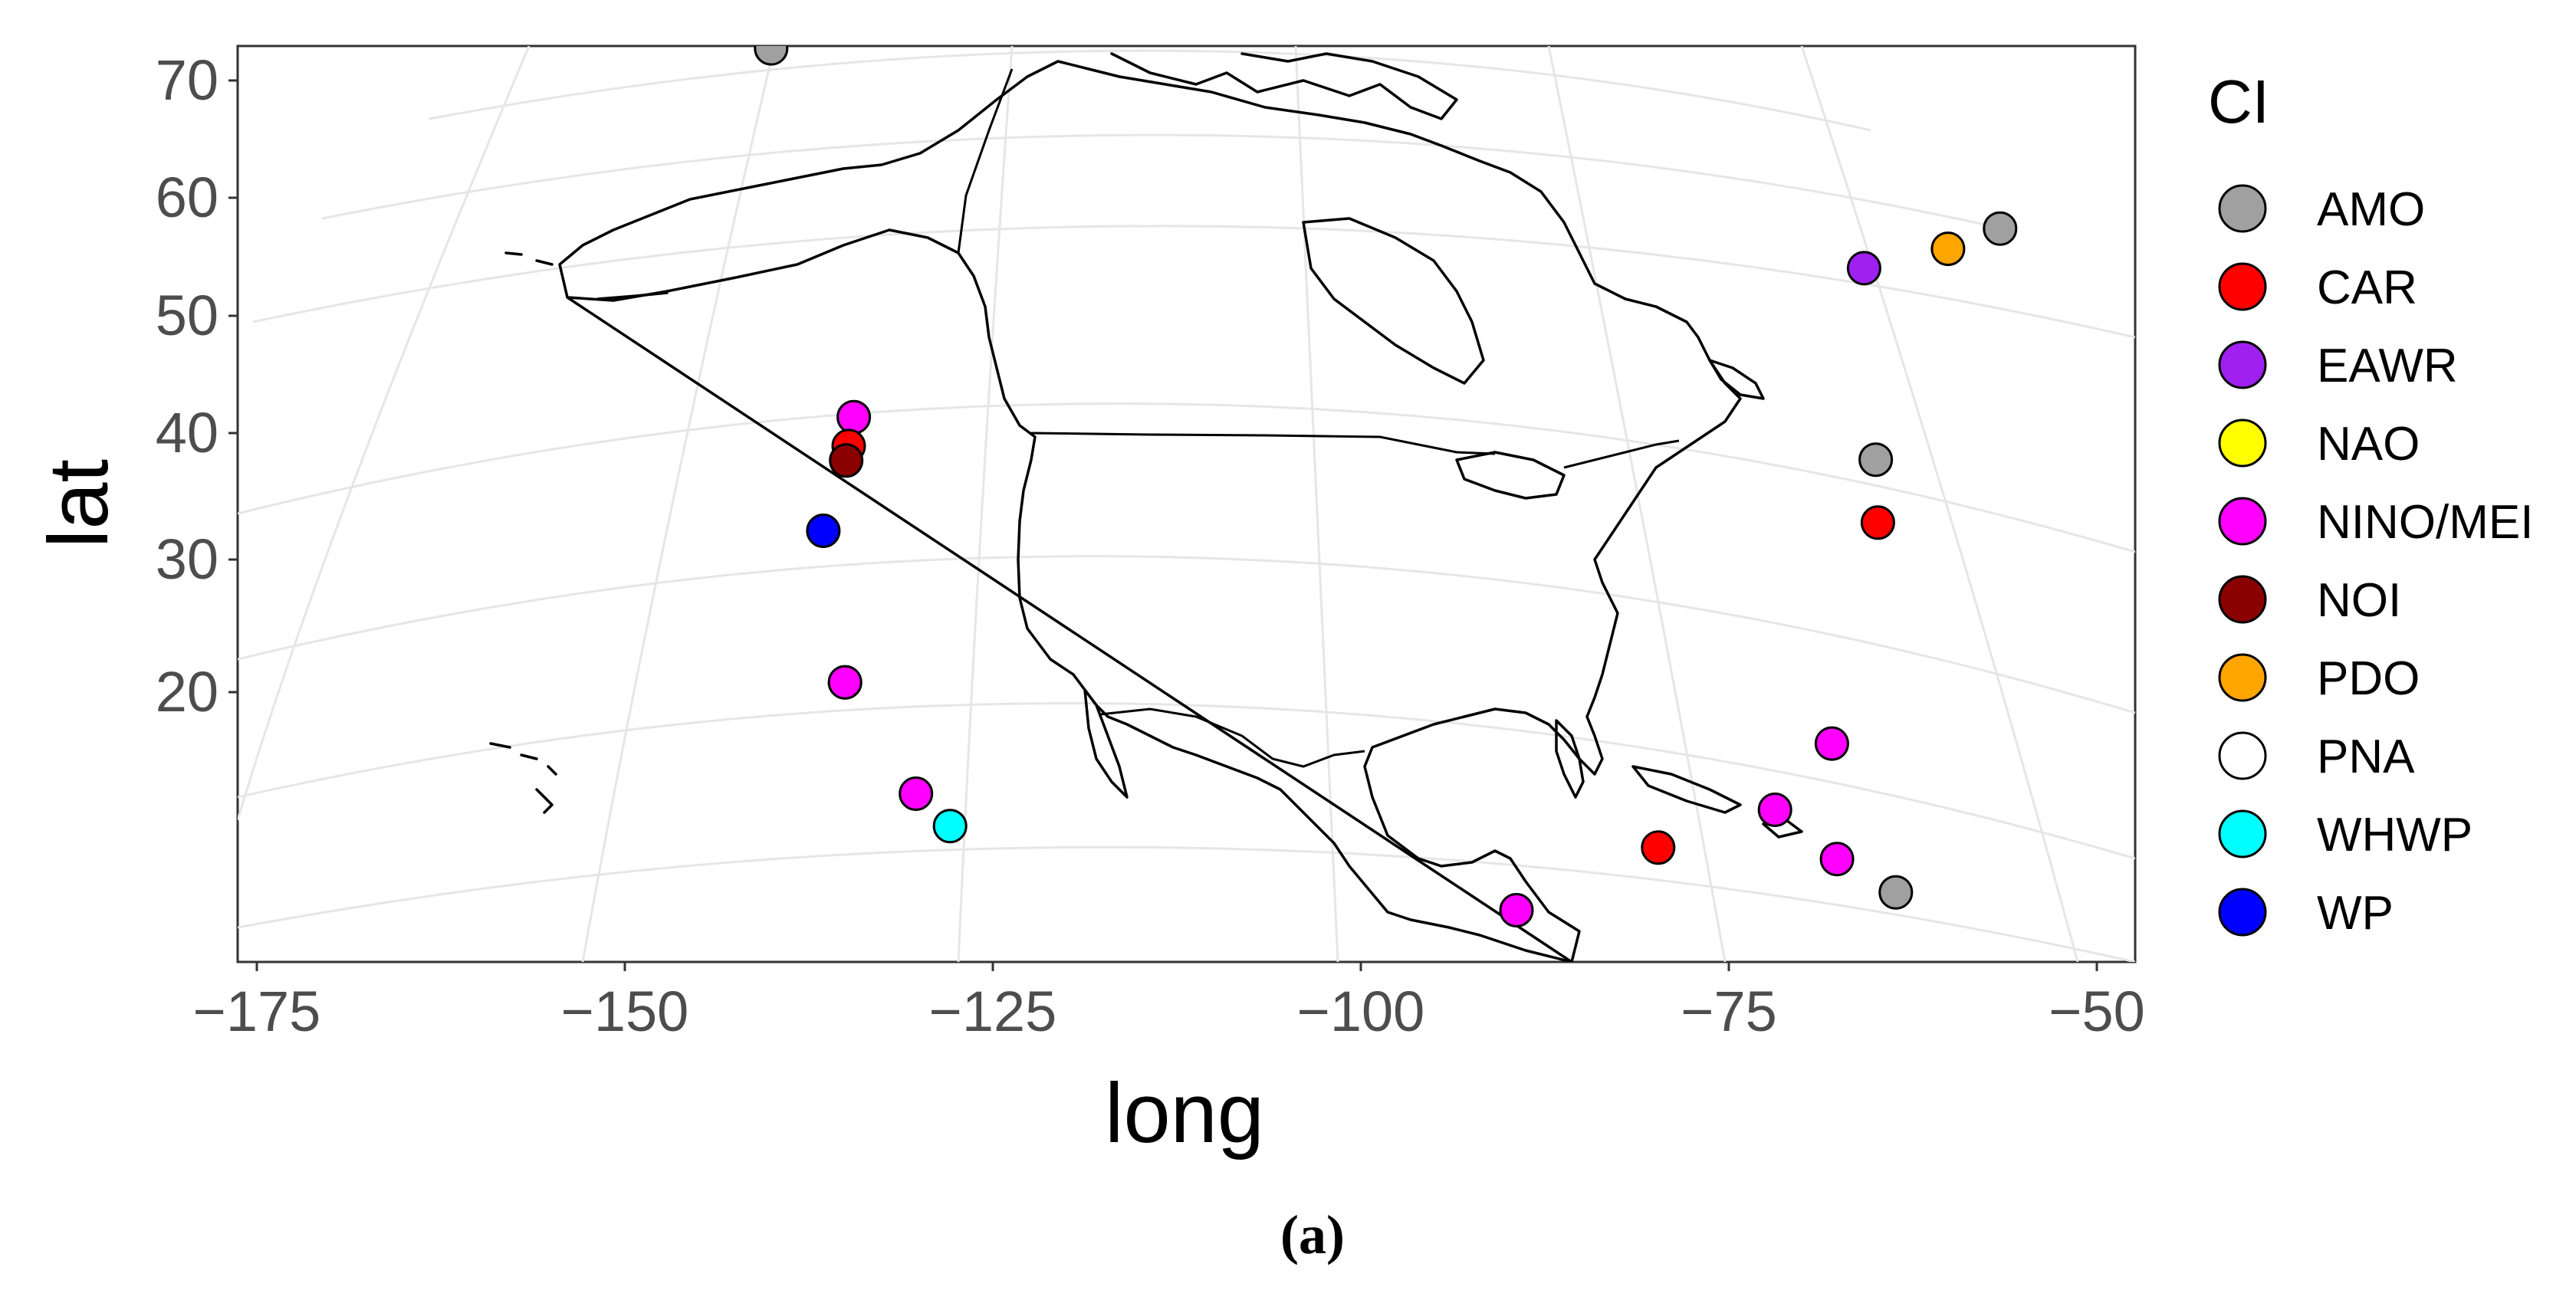 The height and width of the screenshot is (1290, 2576). Describe the element at coordinates (950, 826) in the screenshot. I see `site-marker-whwp` at that location.